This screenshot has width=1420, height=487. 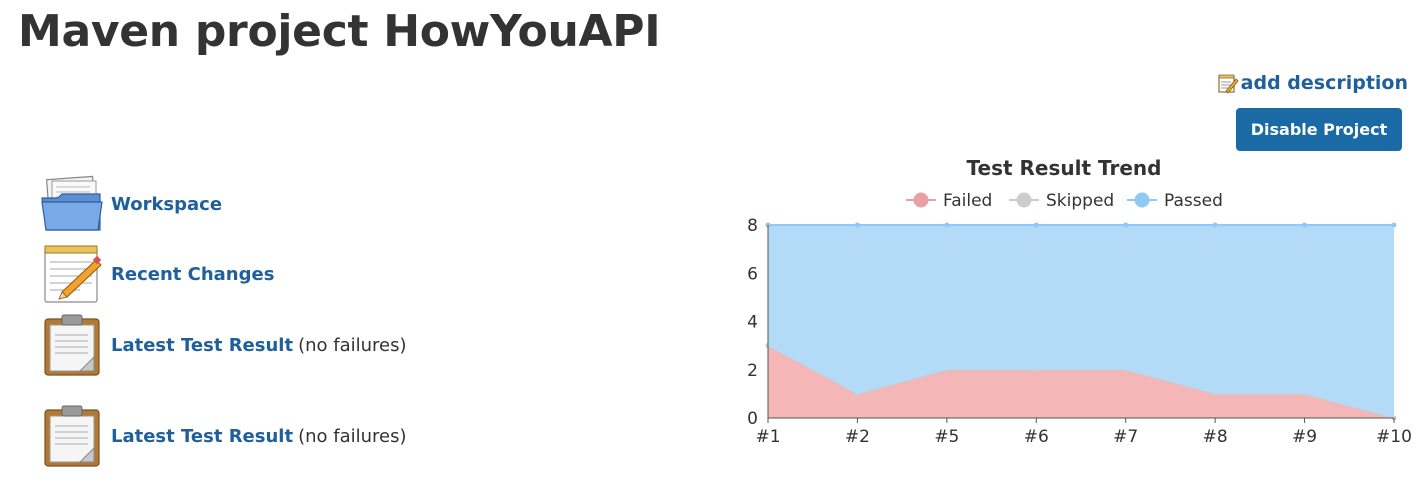 What do you see at coordinates (767, 437) in the screenshot?
I see `x-tick-label: #1` at bounding box center [767, 437].